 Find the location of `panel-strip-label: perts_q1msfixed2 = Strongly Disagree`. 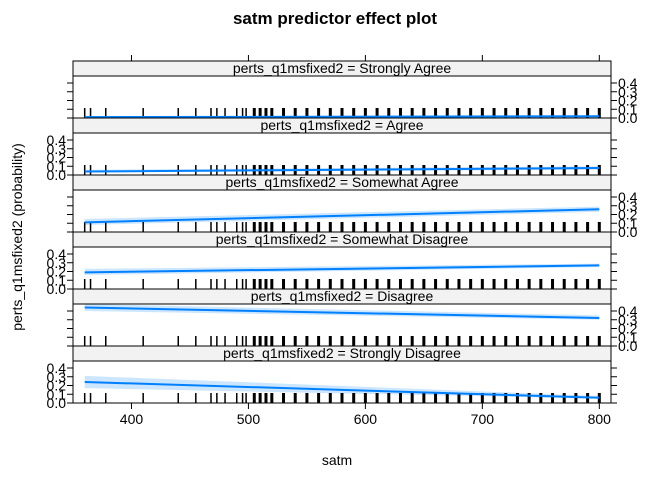

panel-strip-label: perts_q1msfixed2 = Strongly Disagree is located at coordinates (342, 353).